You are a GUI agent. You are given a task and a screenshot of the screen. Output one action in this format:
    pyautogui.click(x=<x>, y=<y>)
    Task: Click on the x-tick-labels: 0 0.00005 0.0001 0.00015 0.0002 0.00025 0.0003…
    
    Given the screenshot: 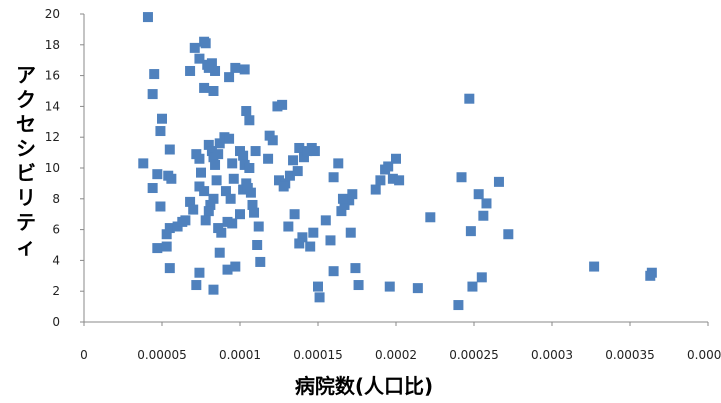 What is the action you would take?
    pyautogui.click(x=400, y=342)
    